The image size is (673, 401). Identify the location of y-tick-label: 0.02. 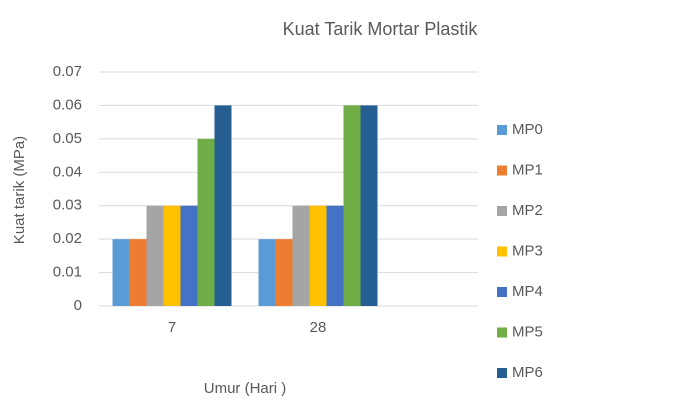
(67, 238).